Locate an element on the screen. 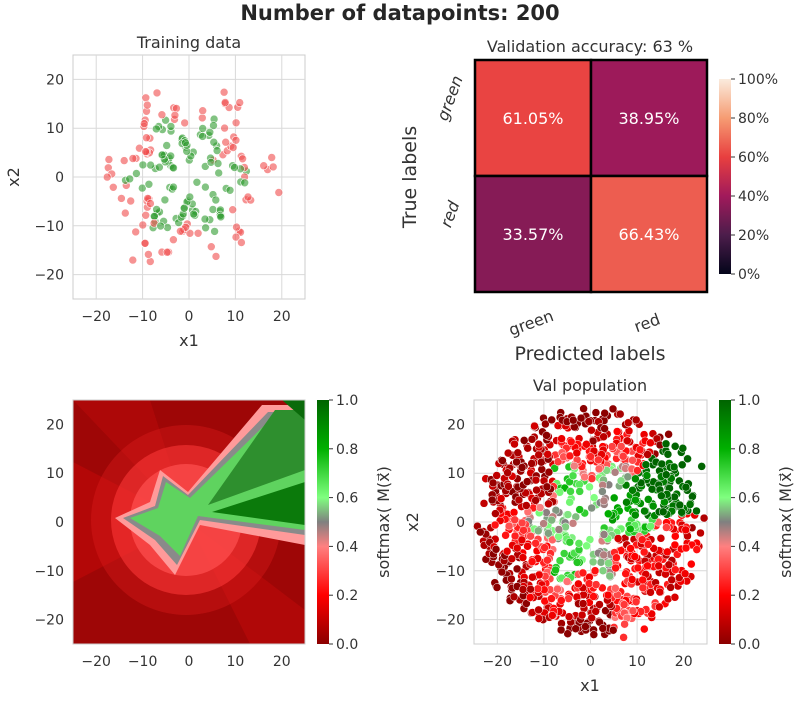 The image size is (800, 704). decision-colorbar-tick-4: 0.8 is located at coordinates (347, 450).